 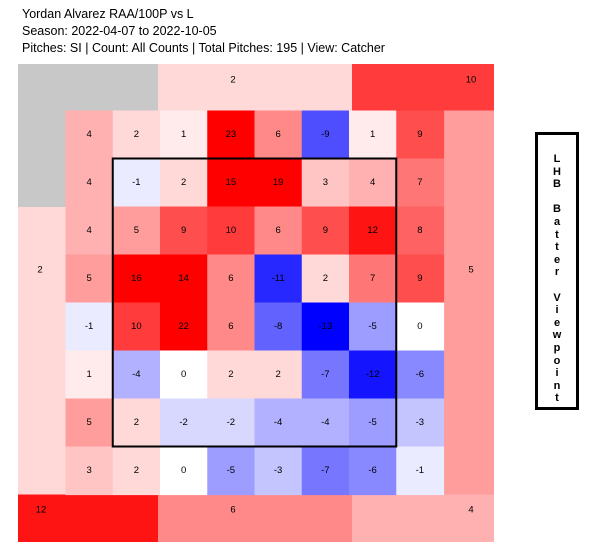 I want to click on heatmap-cell-value: -3, so click(x=278, y=470).